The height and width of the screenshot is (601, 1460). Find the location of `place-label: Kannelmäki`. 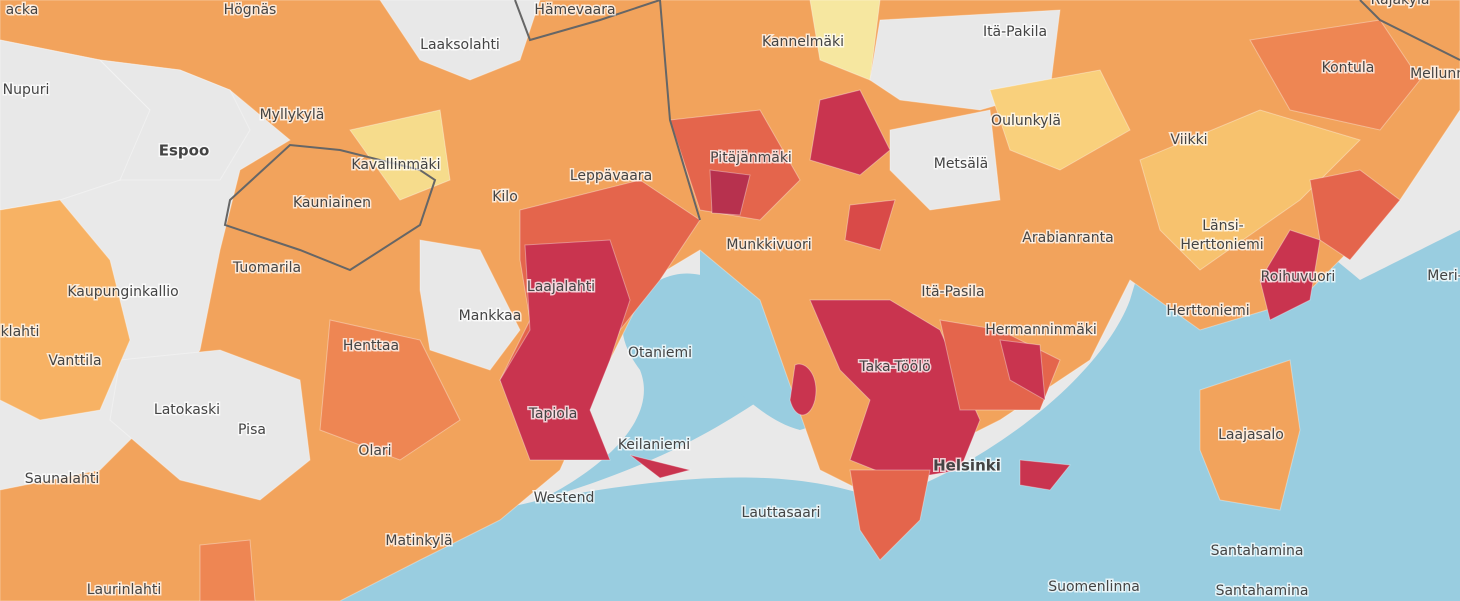

place-label: Kannelmäki is located at coordinates (803, 42).